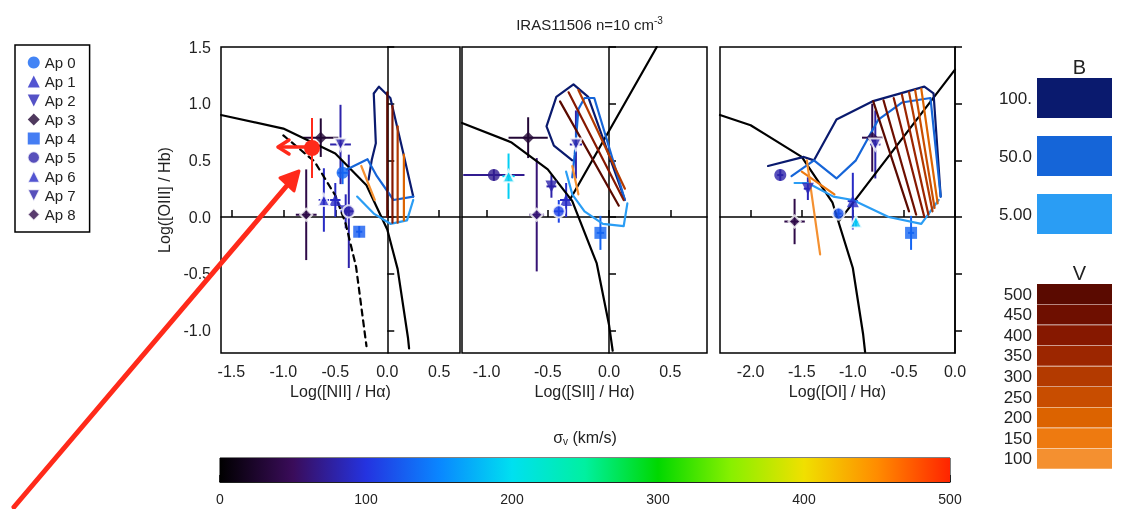 The width and height of the screenshot is (1121, 509). I want to click on x-axis-title: Log([NII] / Hα), so click(340, 392).